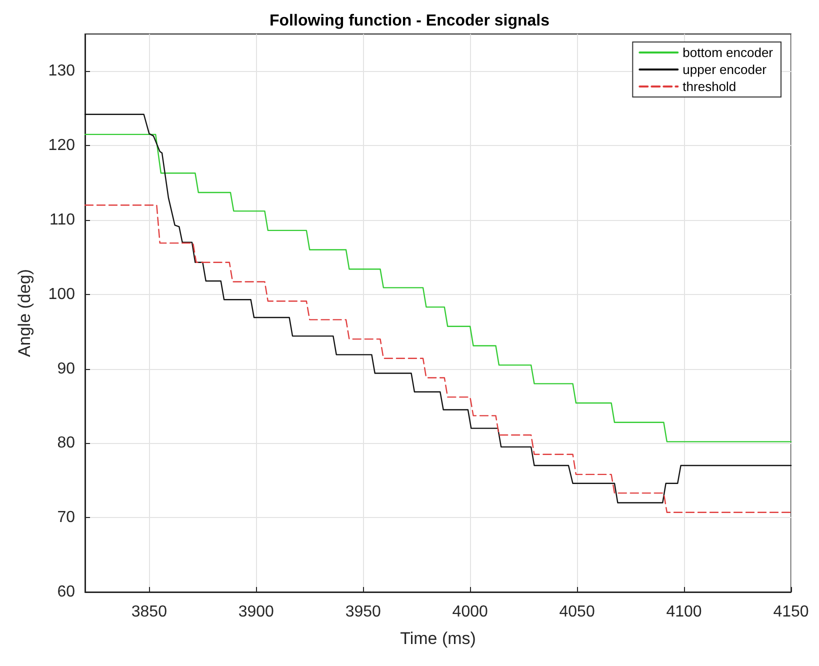 This screenshot has width=819, height=666. I want to click on x-tick-label: 4150, so click(791, 612).